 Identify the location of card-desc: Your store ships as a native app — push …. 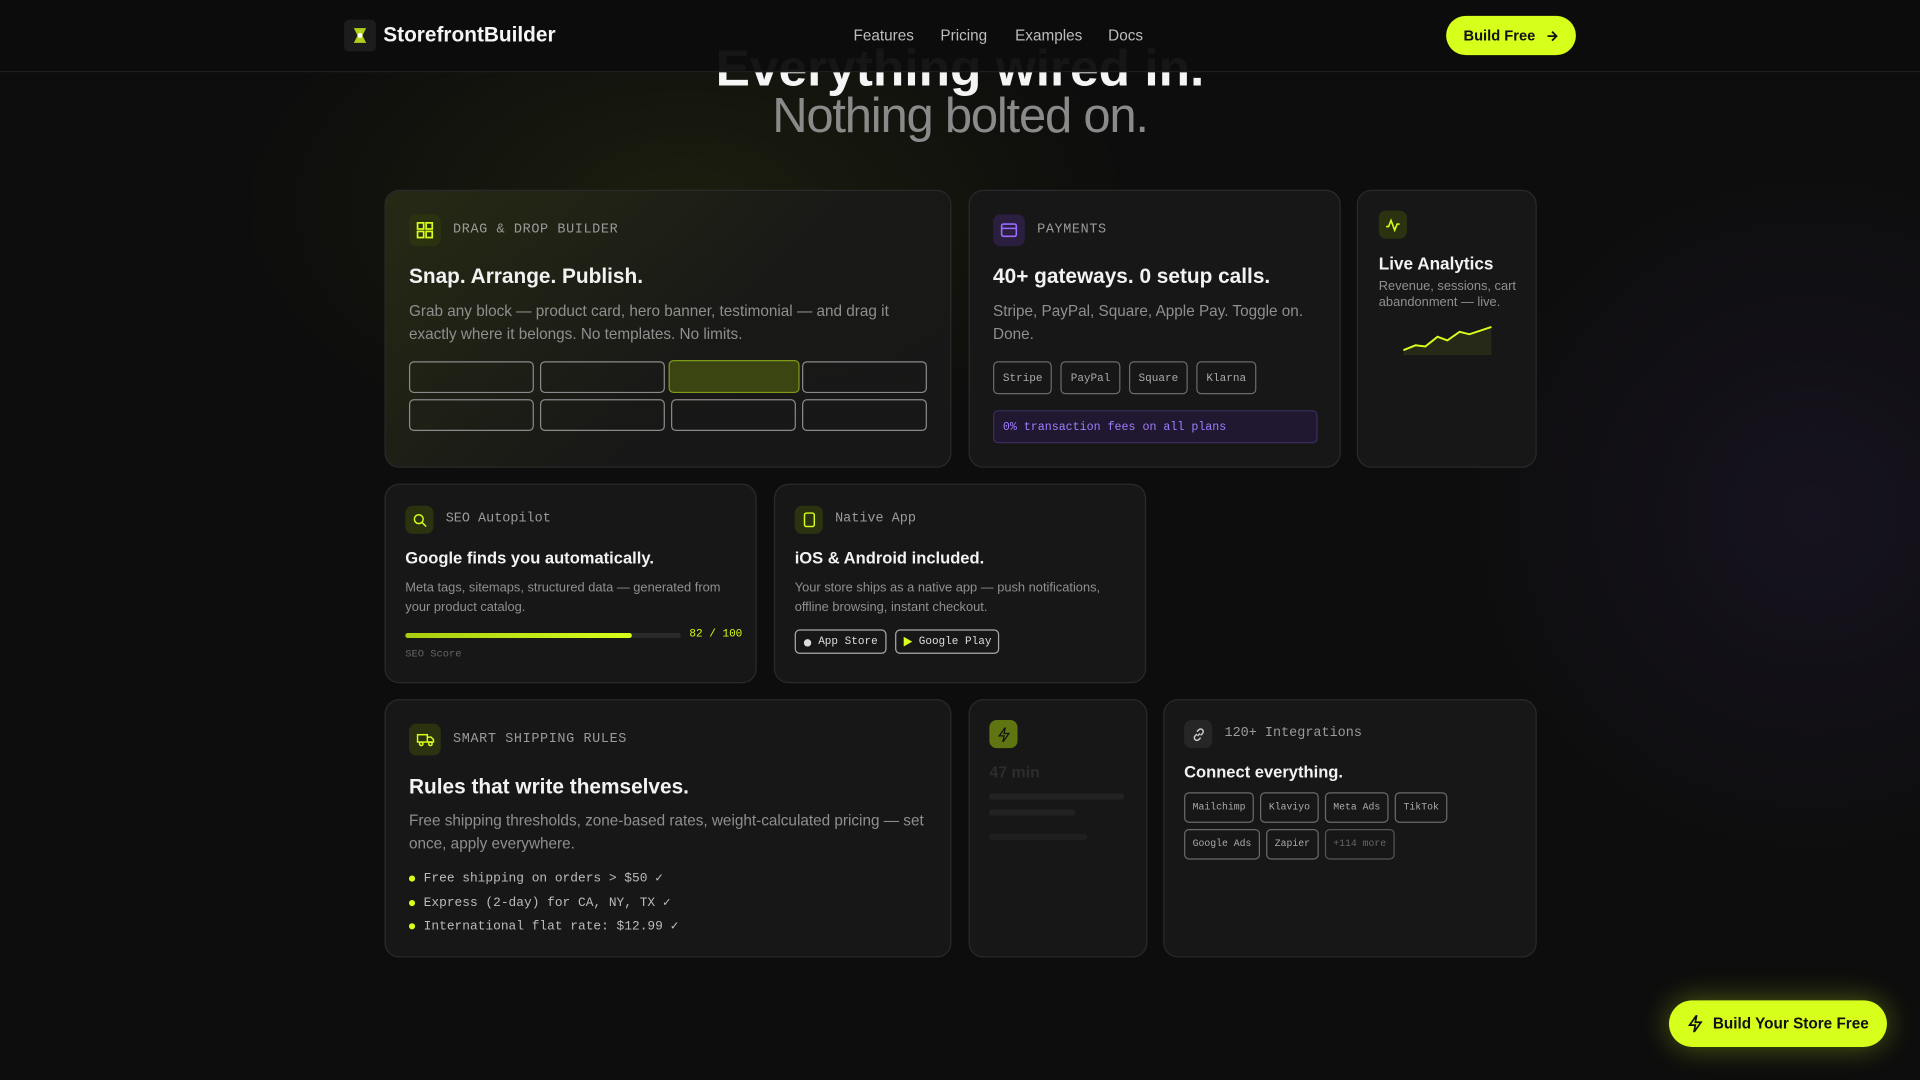
(947, 597).